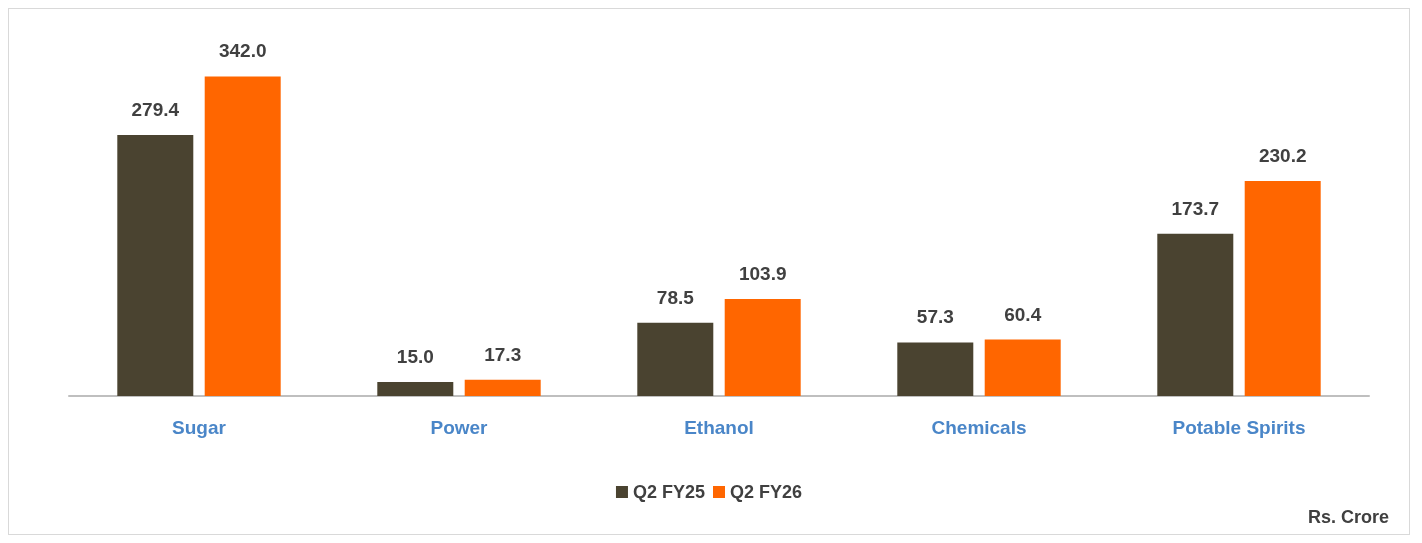 The height and width of the screenshot is (543, 1422). I want to click on data-label: 15.0, so click(415, 356).